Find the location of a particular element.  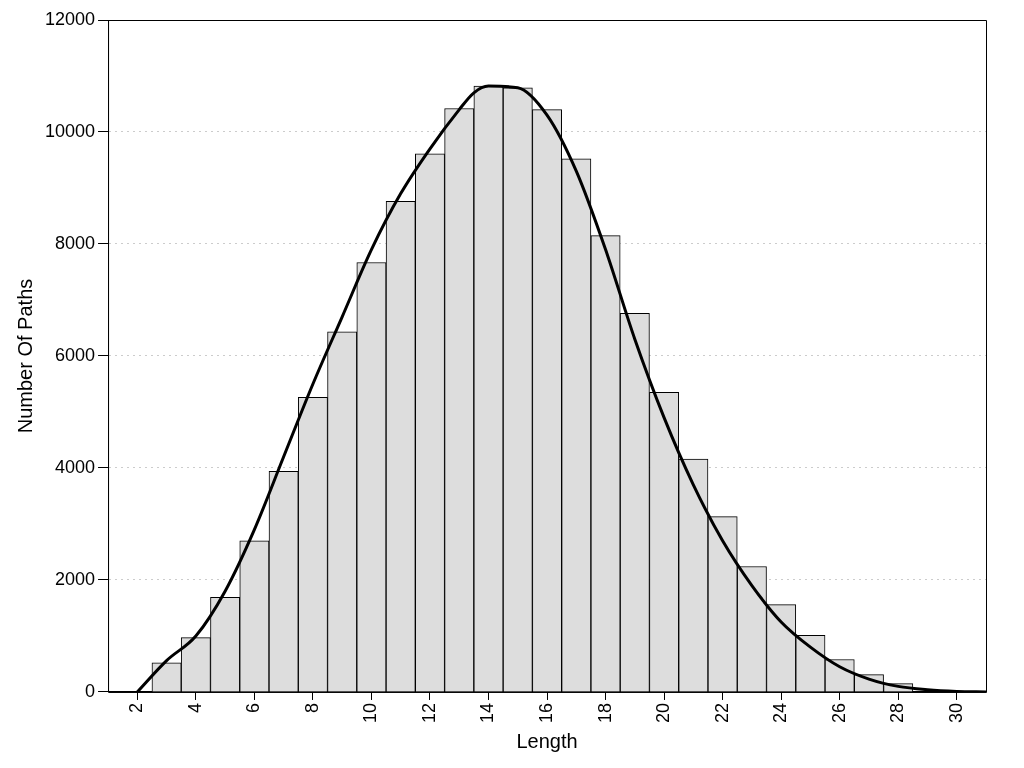

y-axis-title: Number Of Paths is located at coordinates (24, 356).